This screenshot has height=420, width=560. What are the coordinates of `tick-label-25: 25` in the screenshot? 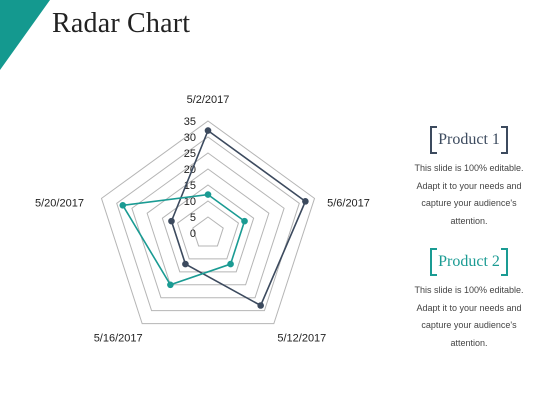 It's located at (190, 154).